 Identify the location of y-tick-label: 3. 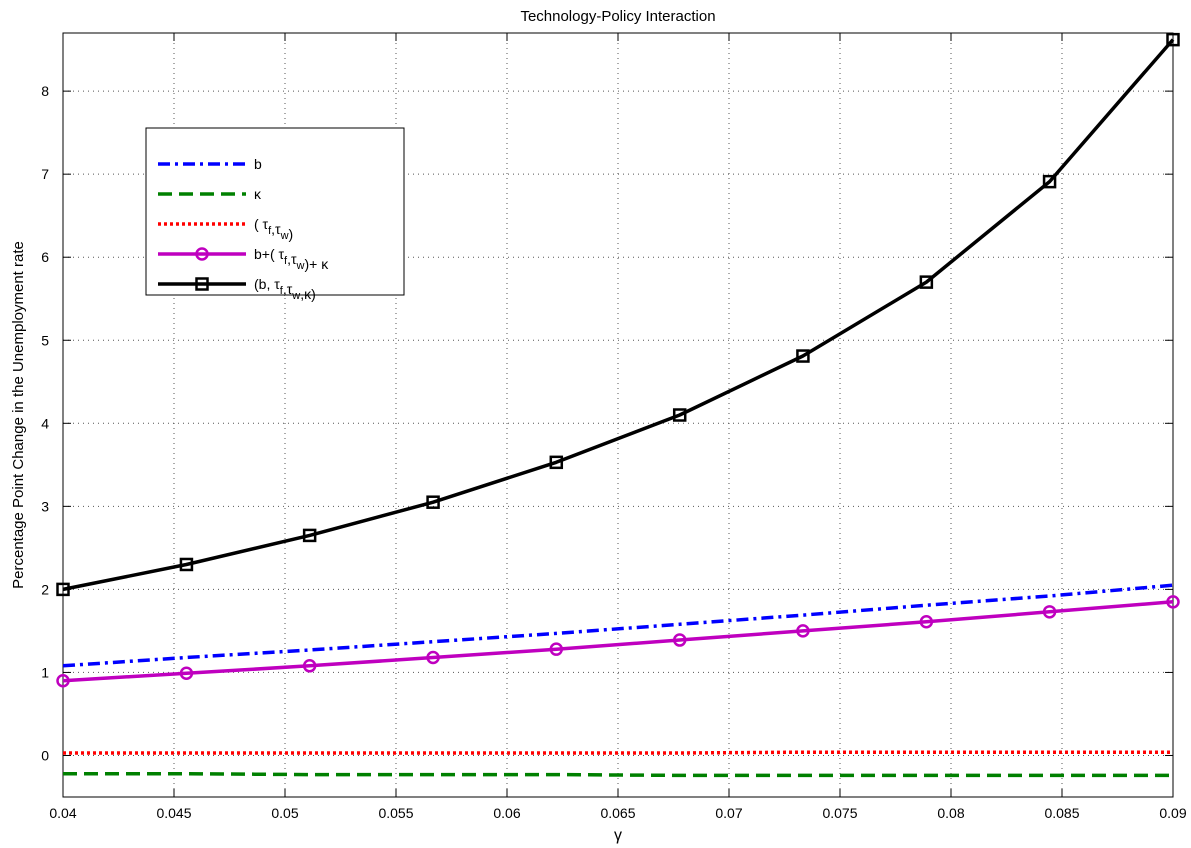
(45, 506).